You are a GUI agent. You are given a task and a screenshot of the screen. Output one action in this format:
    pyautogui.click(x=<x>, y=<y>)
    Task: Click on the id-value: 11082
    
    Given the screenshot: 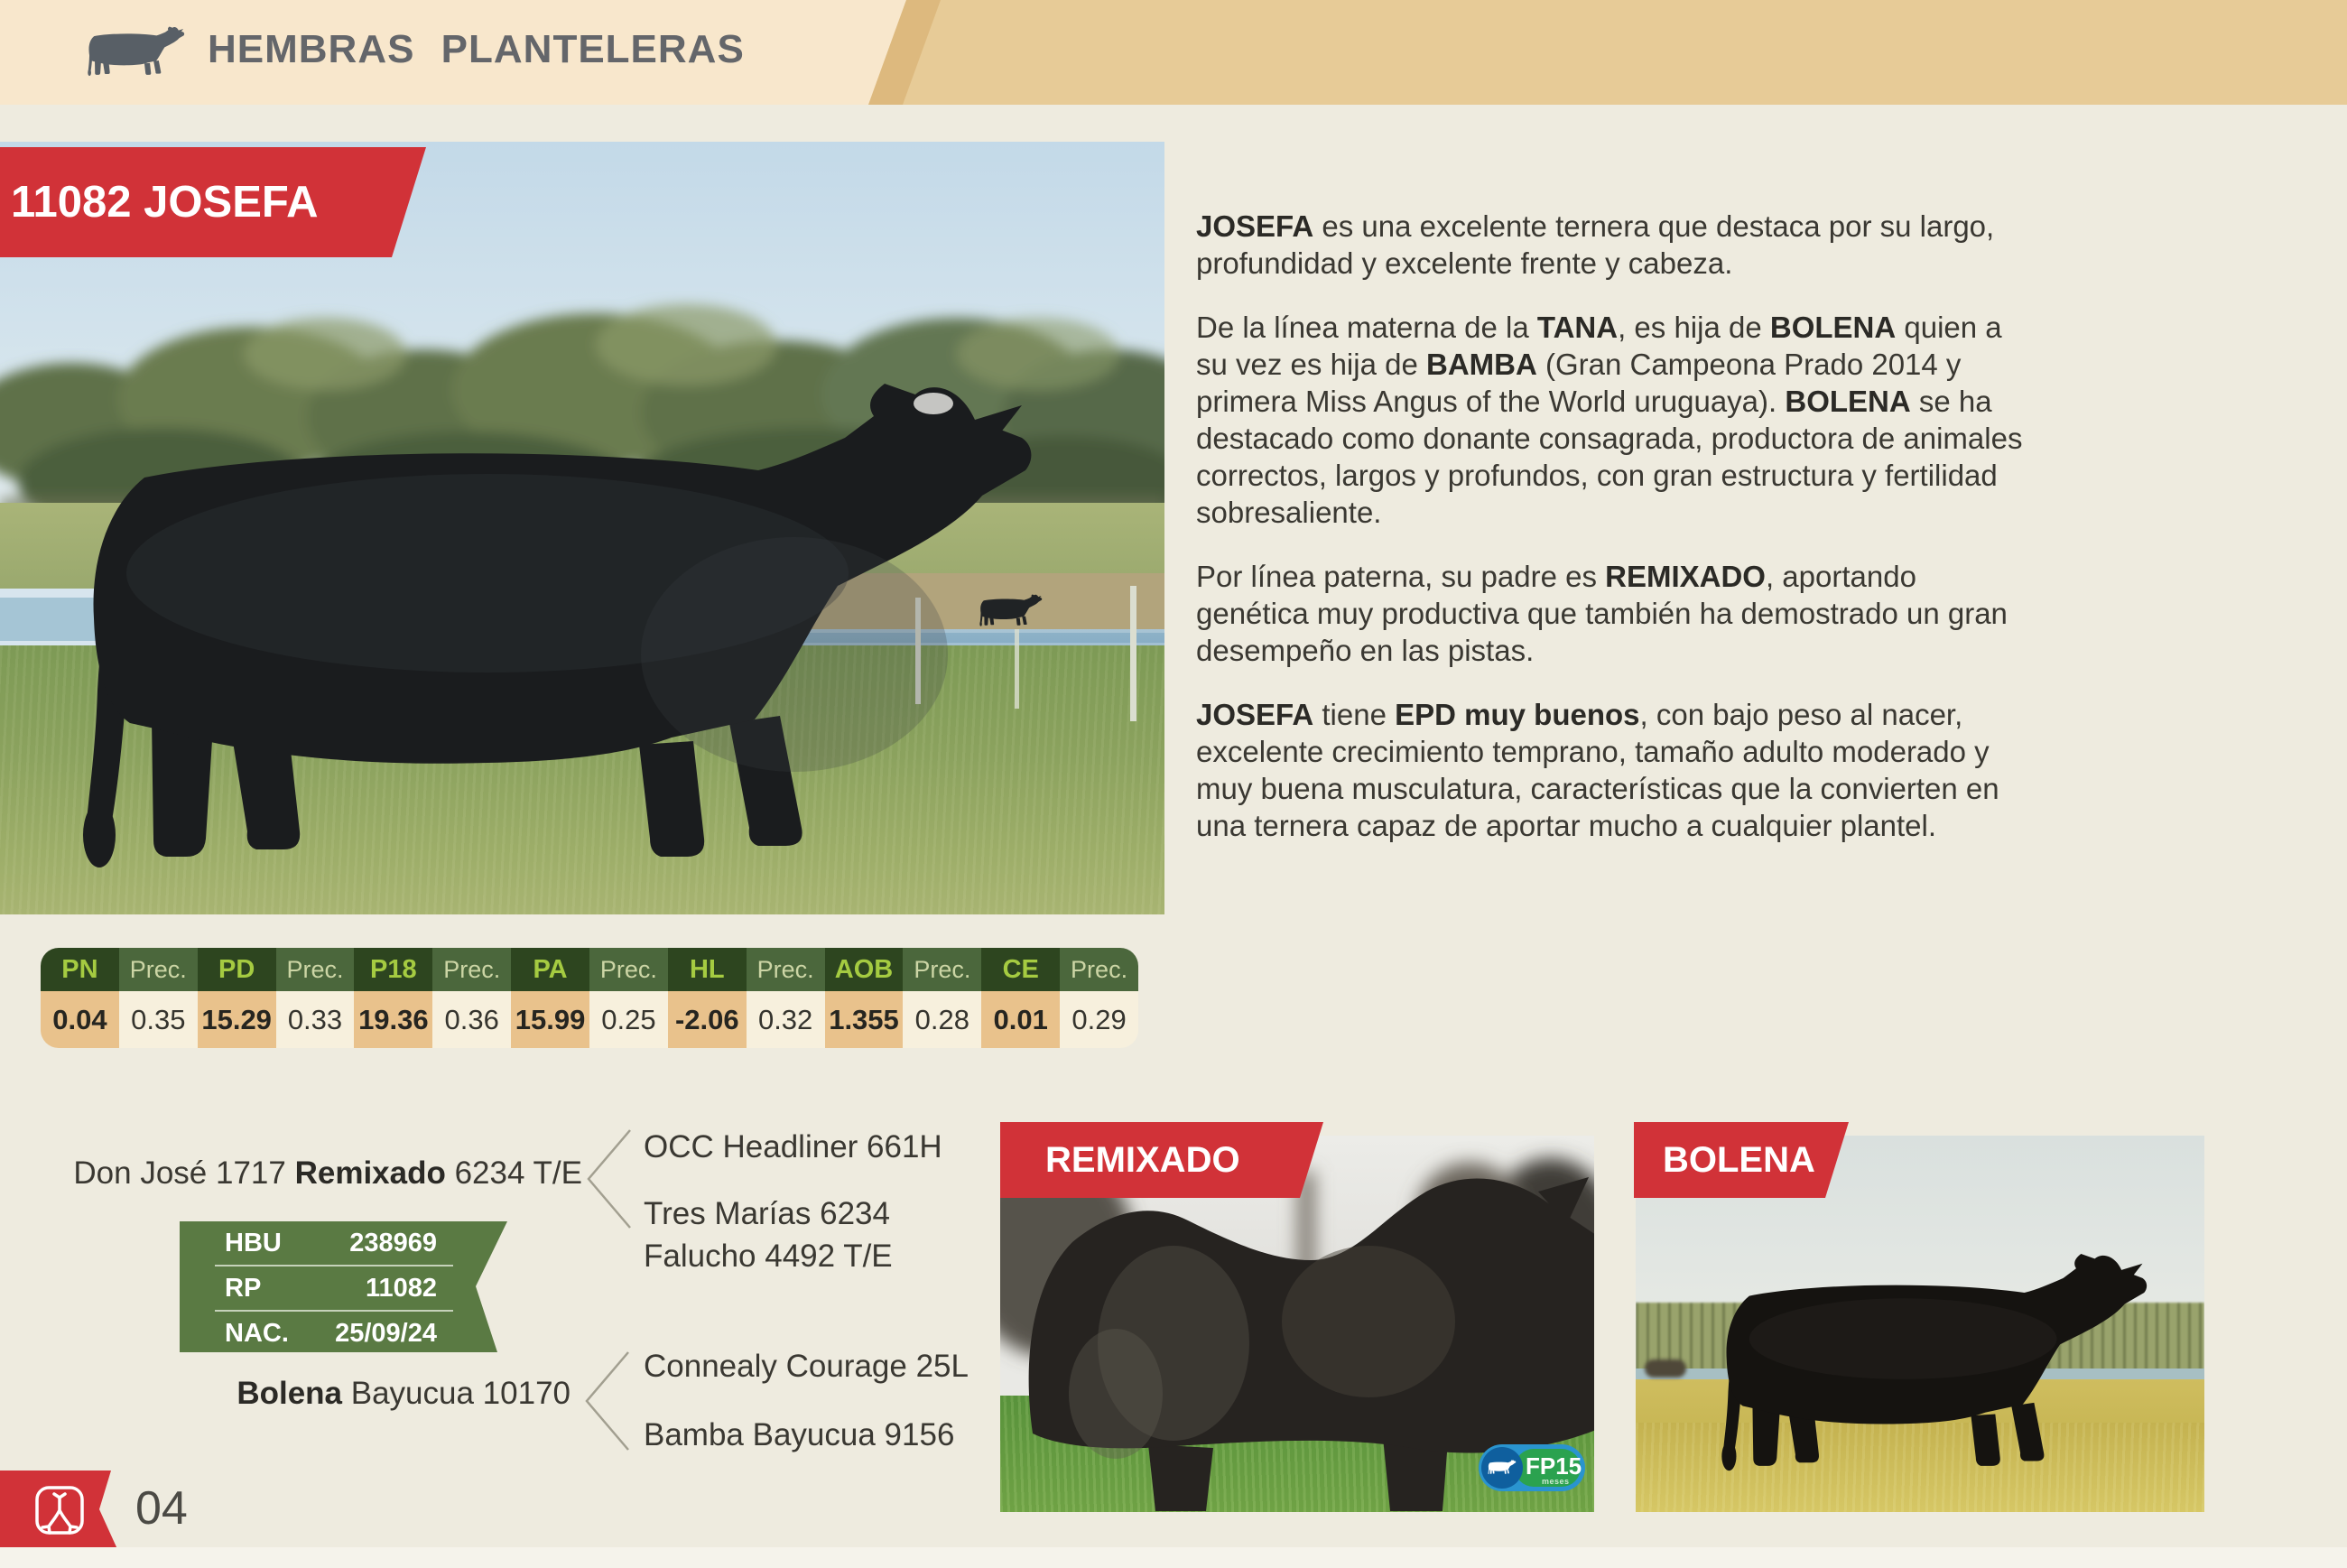 What is the action you would take?
    pyautogui.click(x=401, y=1288)
    